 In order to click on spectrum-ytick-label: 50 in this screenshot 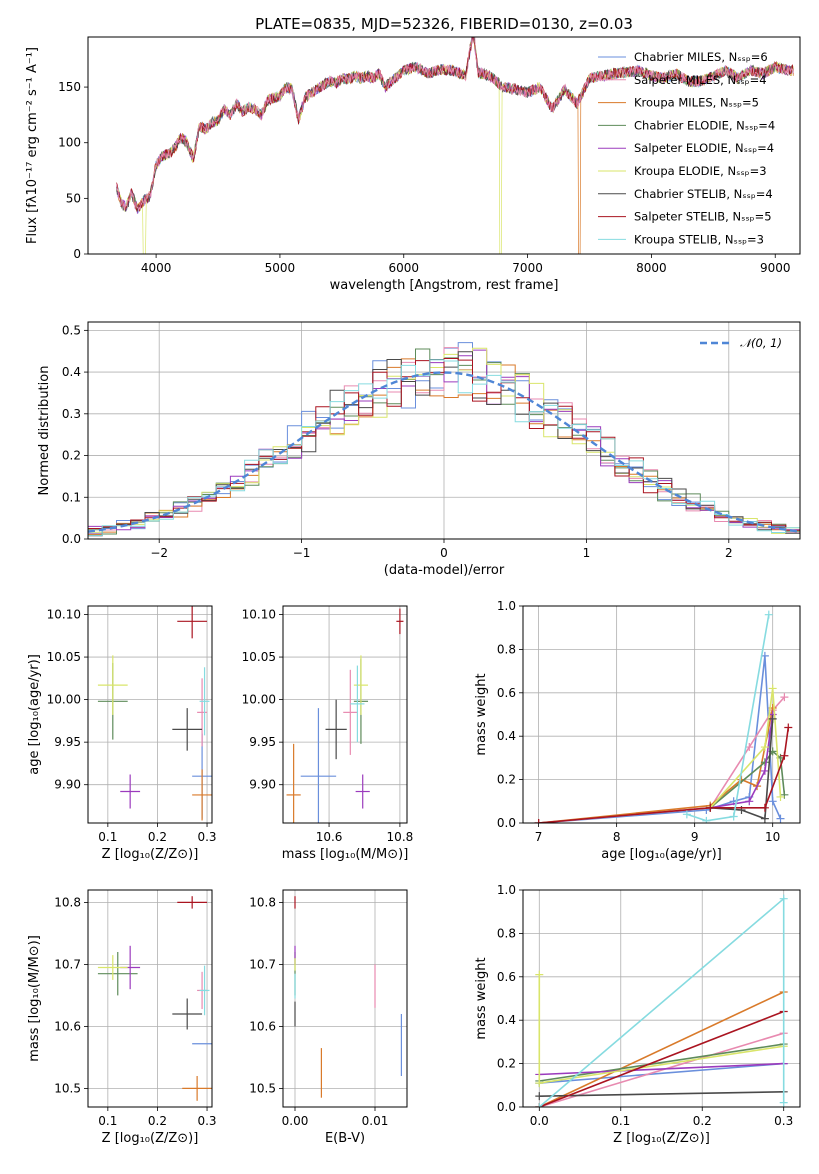, I will do `click(73, 198)`.